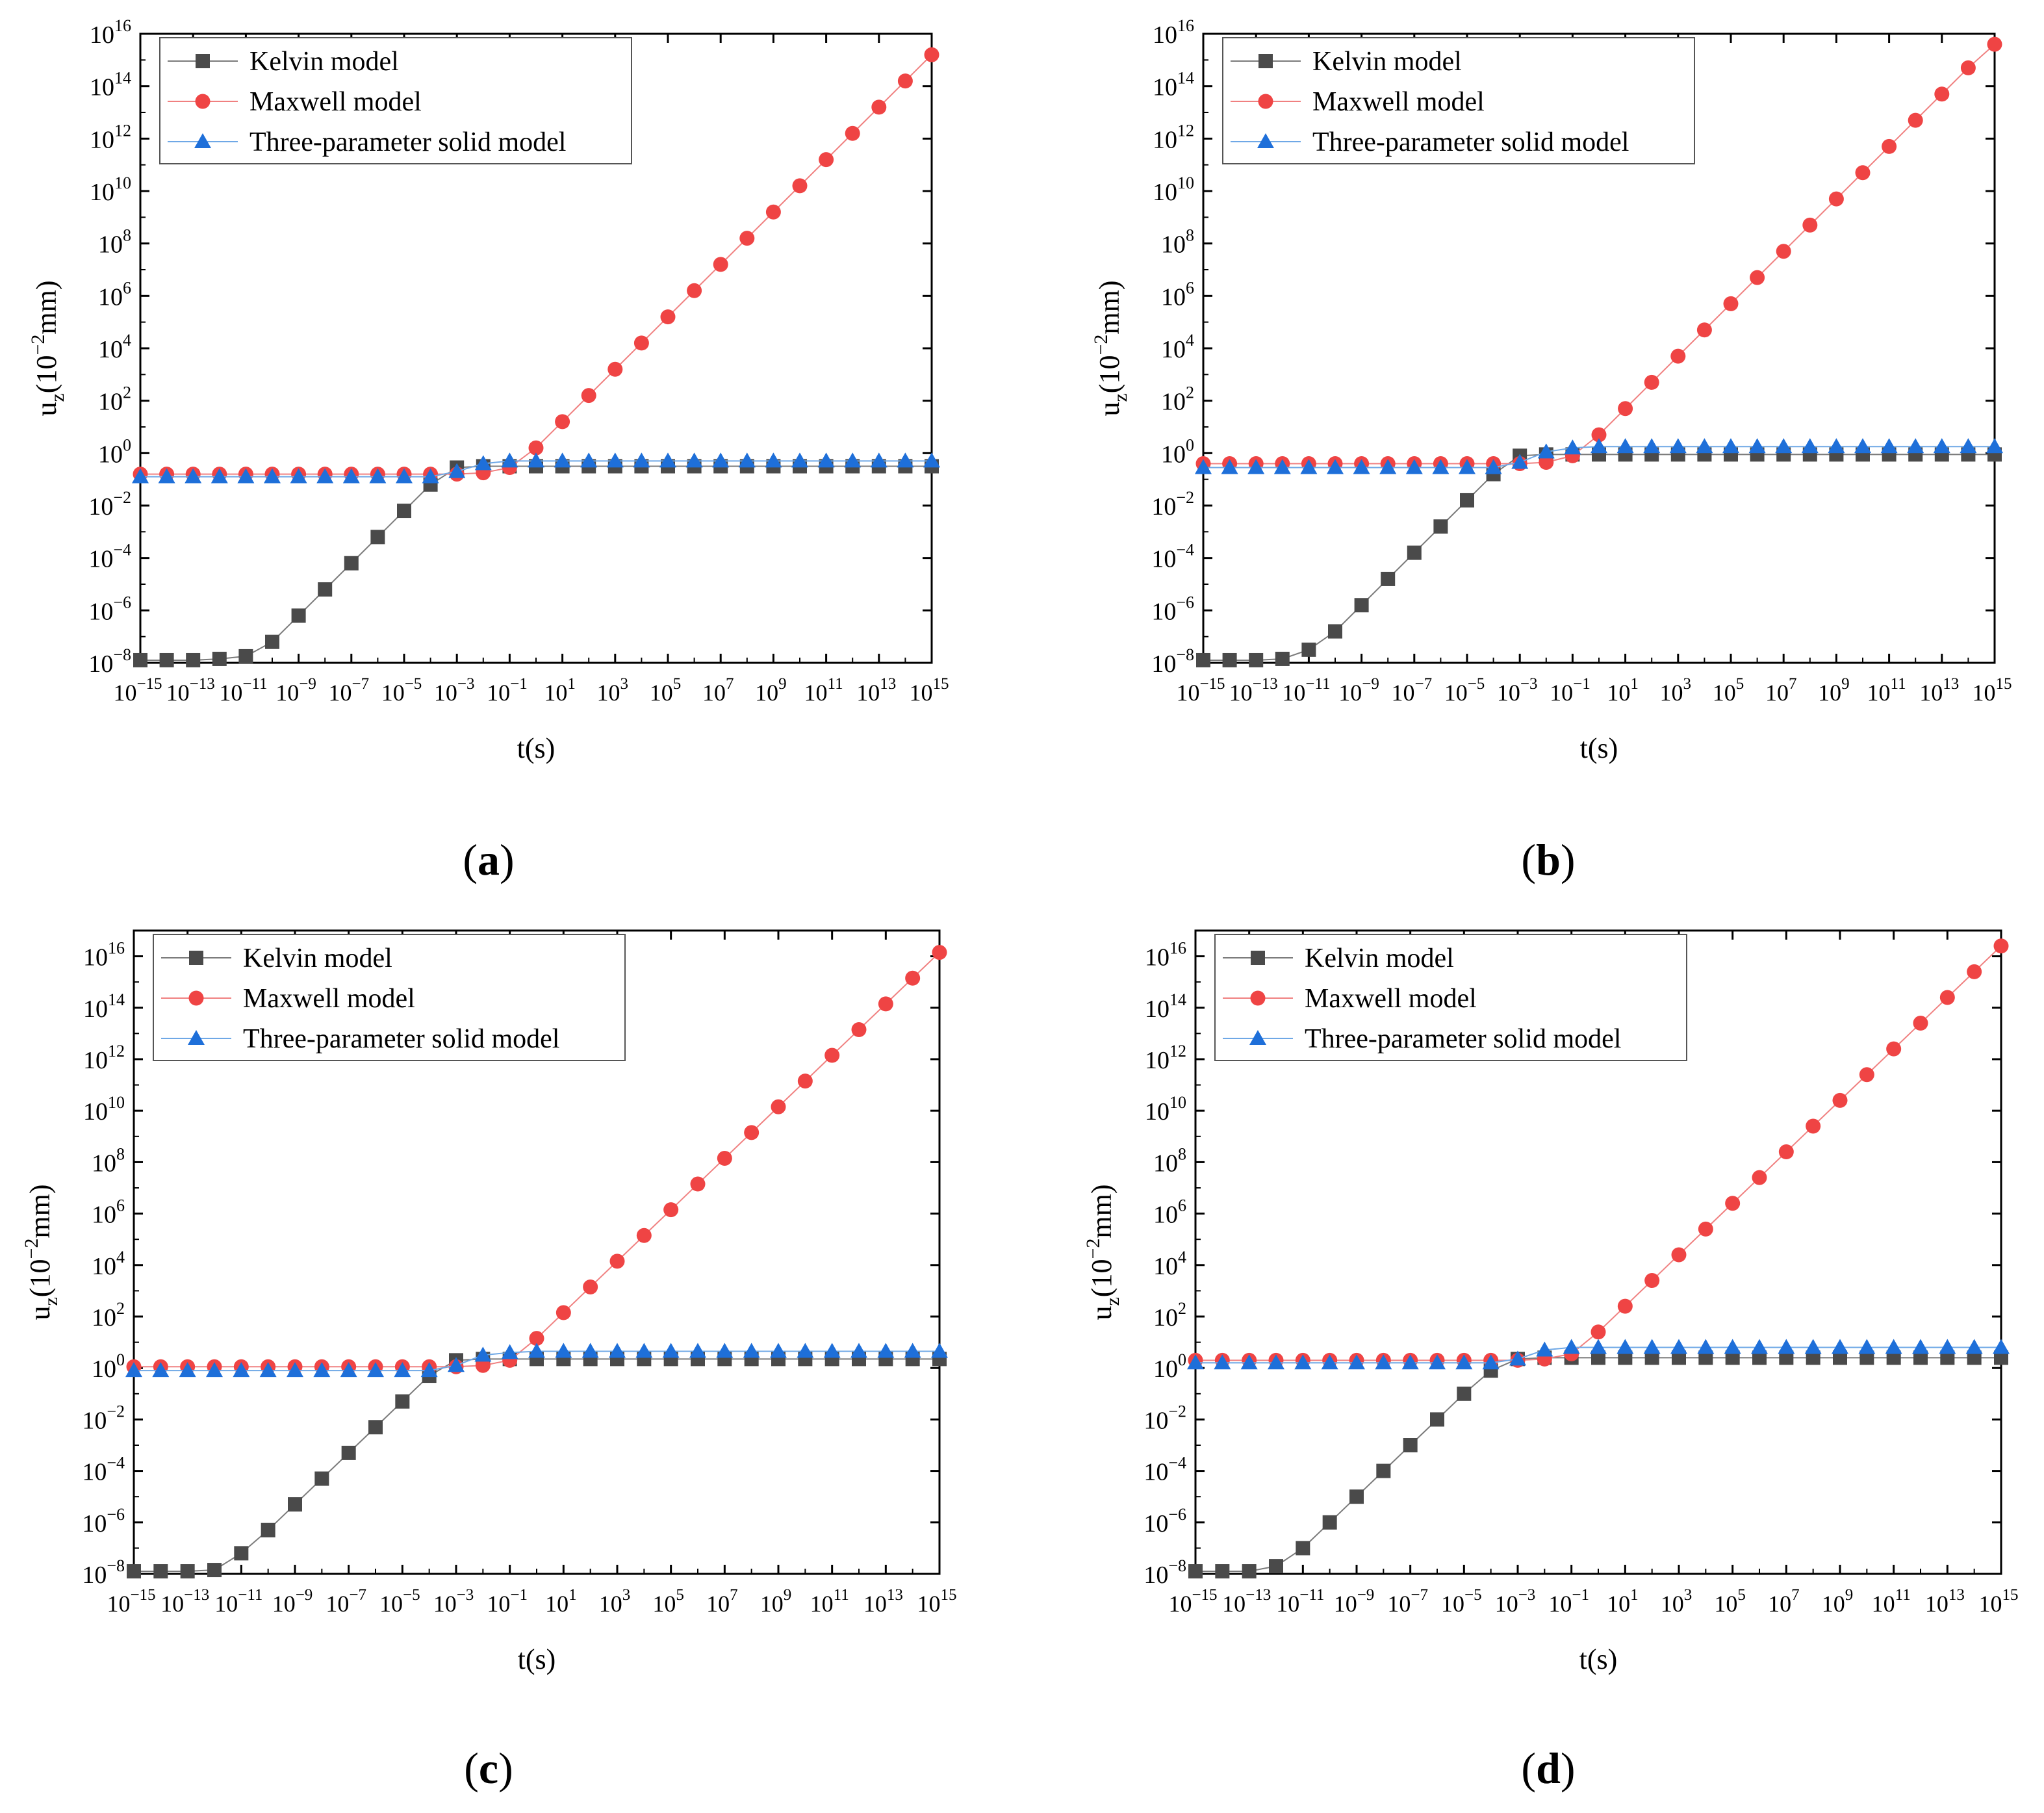 Image resolution: width=2044 pixels, height=1813 pixels. I want to click on x-tick-label: 10⁻¹³, so click(191, 691).